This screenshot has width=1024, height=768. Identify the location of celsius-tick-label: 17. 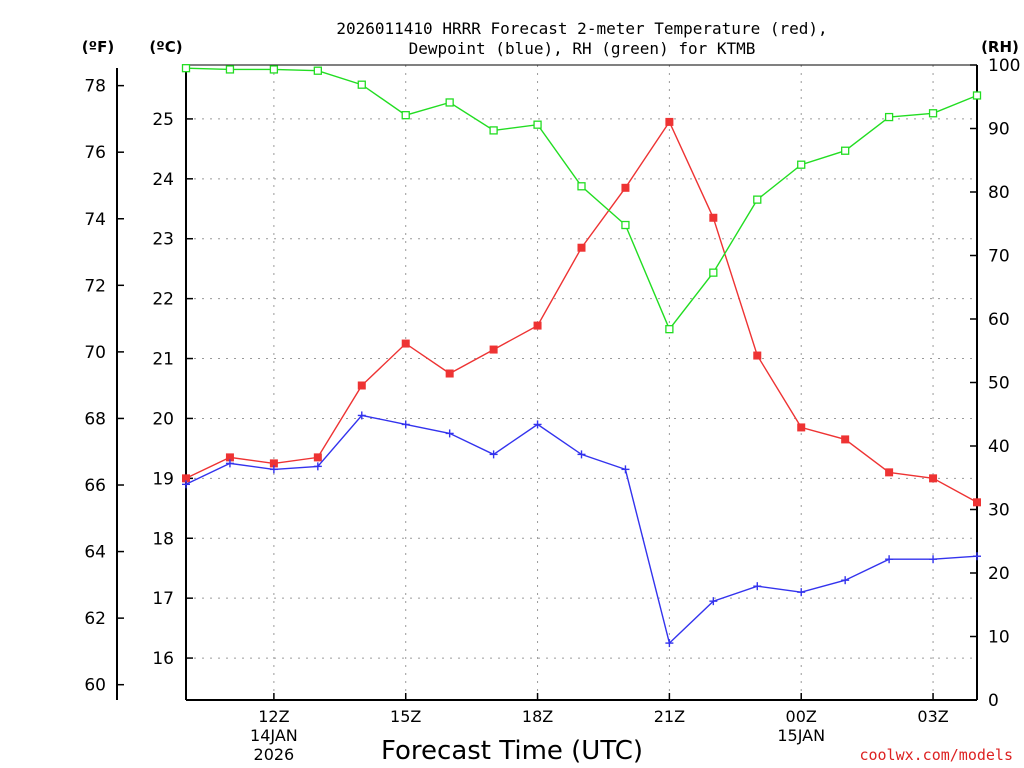
(163, 599).